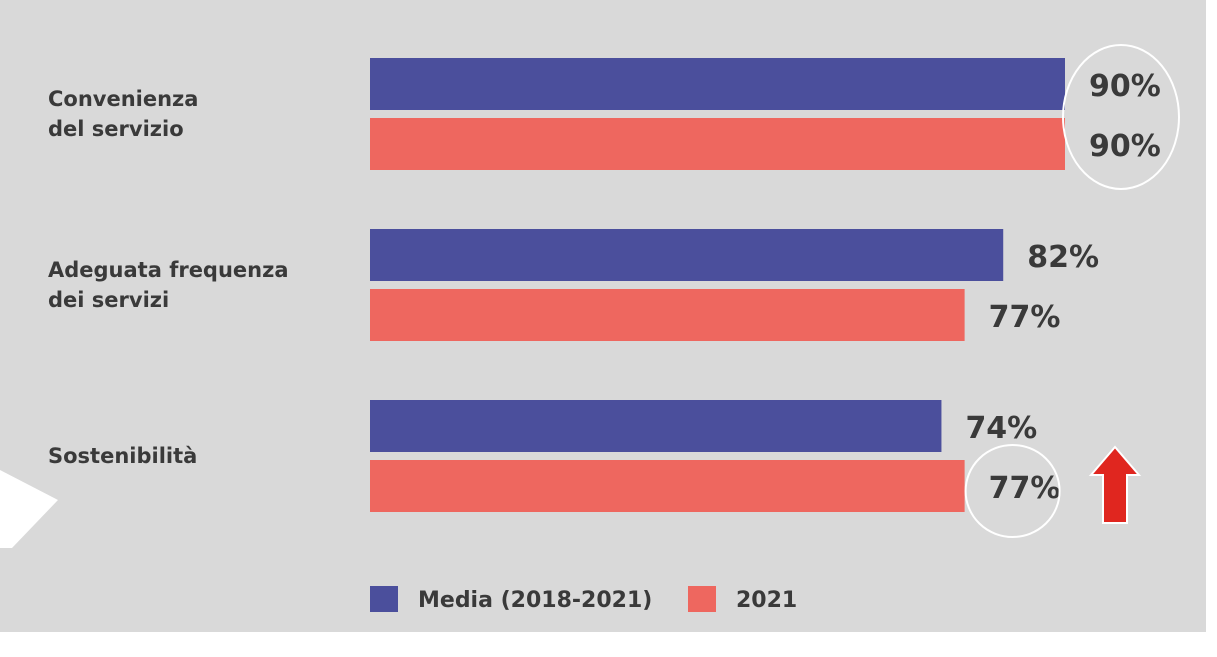 This screenshot has height=657, width=1217. I want to click on red-up-arrow-icon, so click(1115, 484).